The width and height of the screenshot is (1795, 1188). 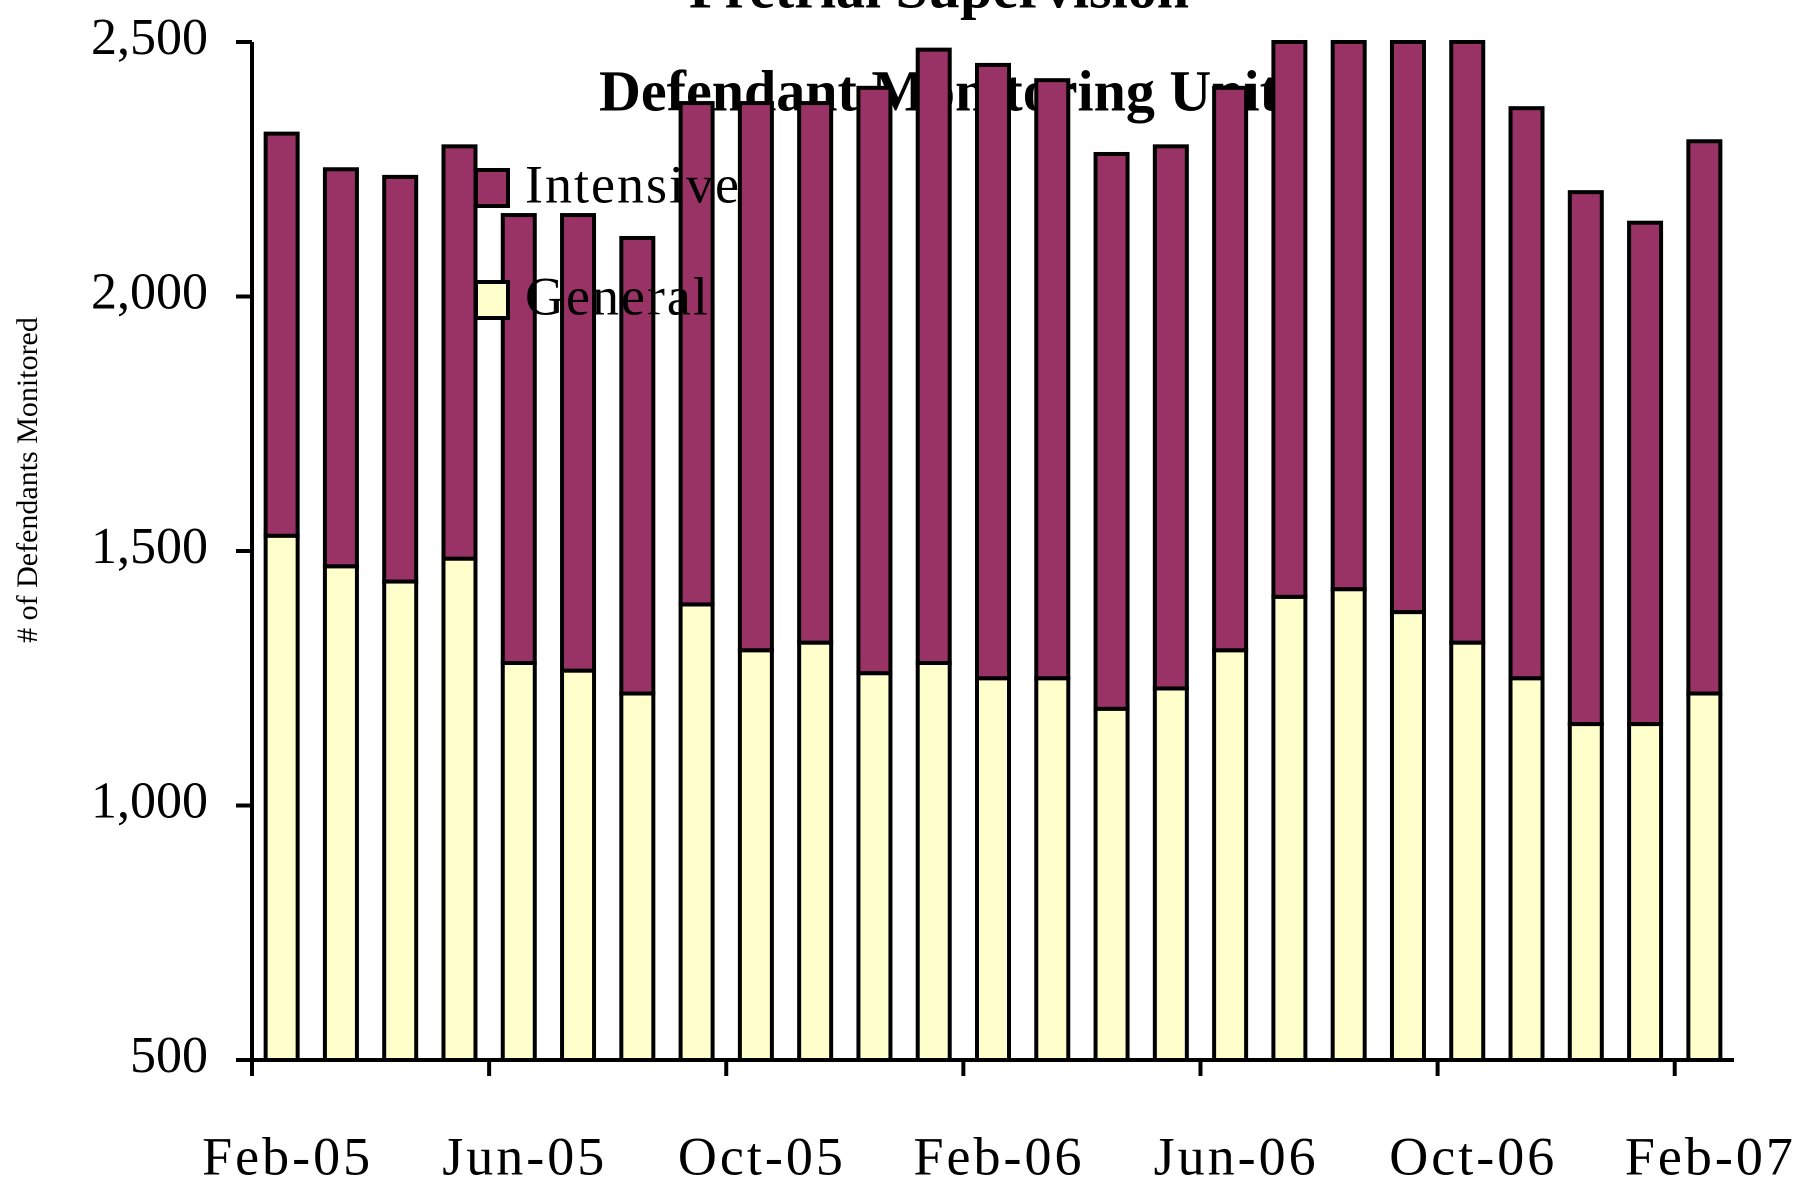 I want to click on x-tick-label: Jun-06, so click(x=1236, y=1156).